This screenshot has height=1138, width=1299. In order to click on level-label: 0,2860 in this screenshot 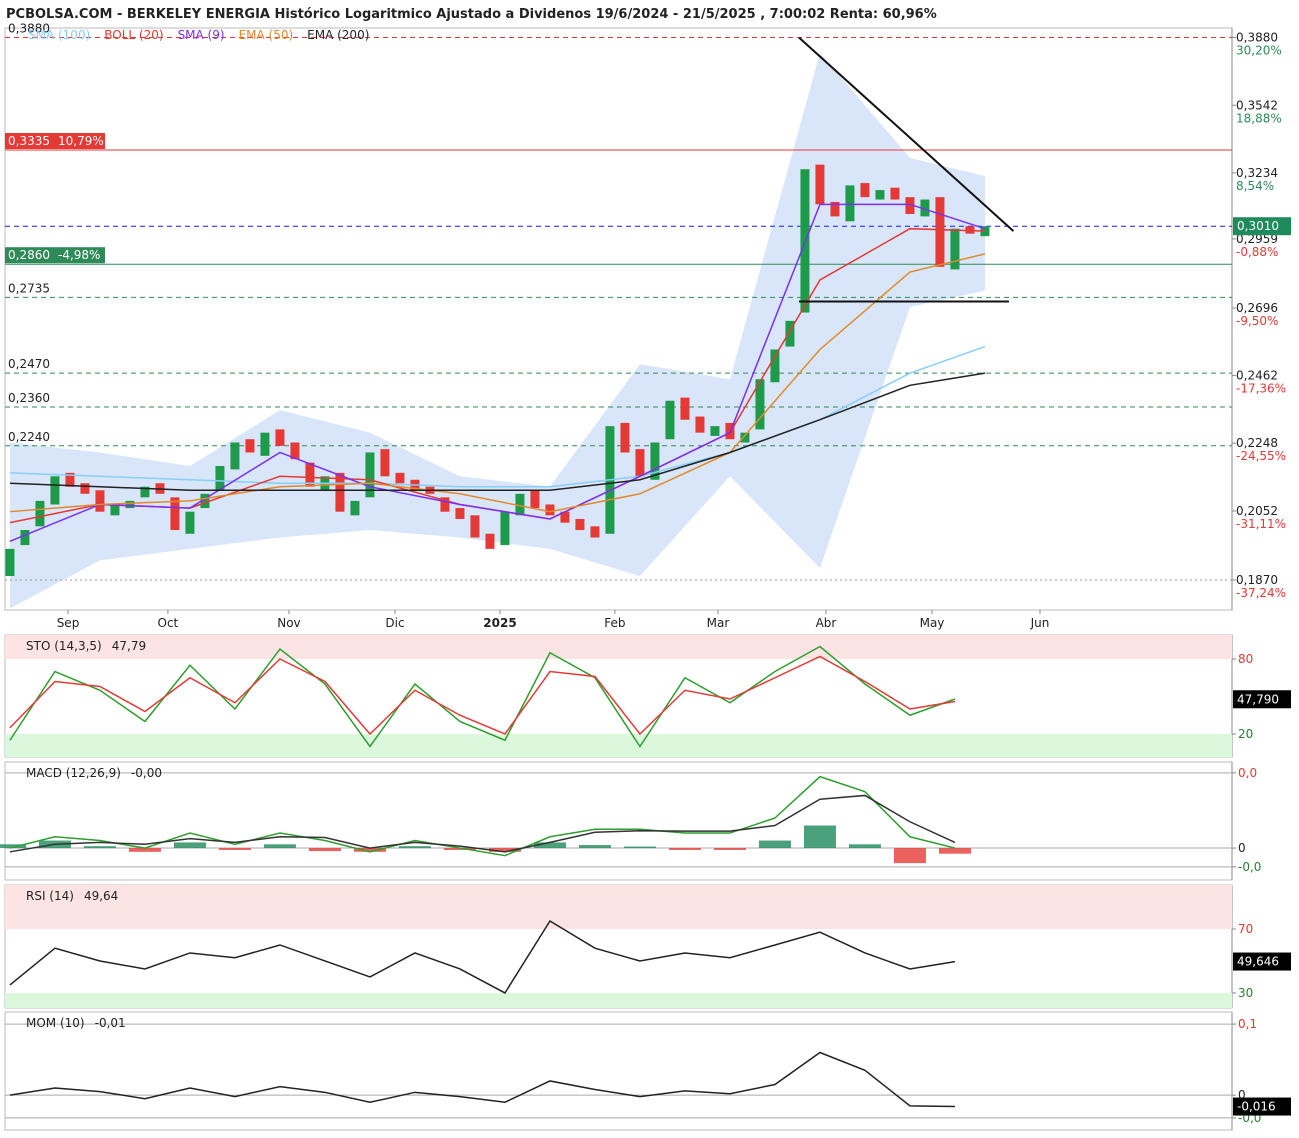, I will do `click(29, 255)`.